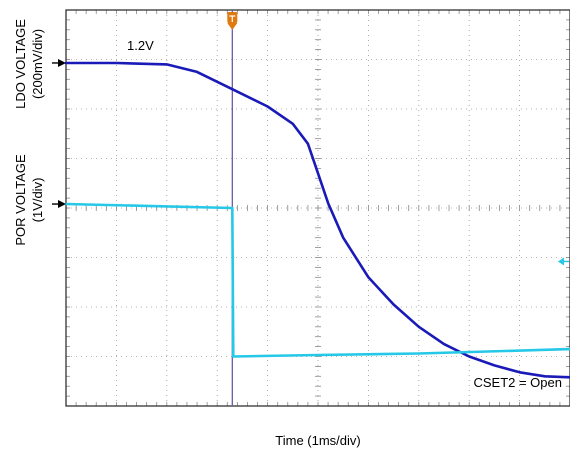 The width and height of the screenshot is (570, 453). I want to click on trigger-marker-tip, so click(232, 26).